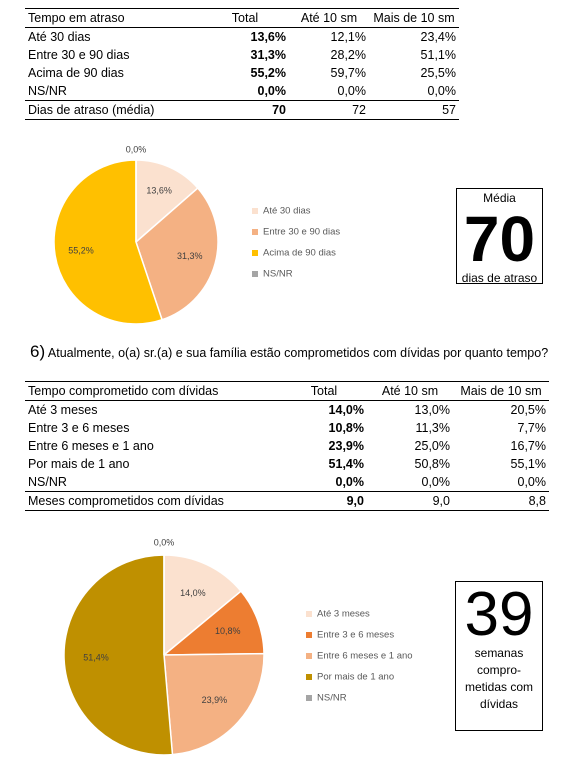 This screenshot has height=783, width=587. What do you see at coordinates (287, 410) in the screenshot?
I see `table-row: Até 3 meses 14,0% 13,0% 20,5%` at bounding box center [287, 410].